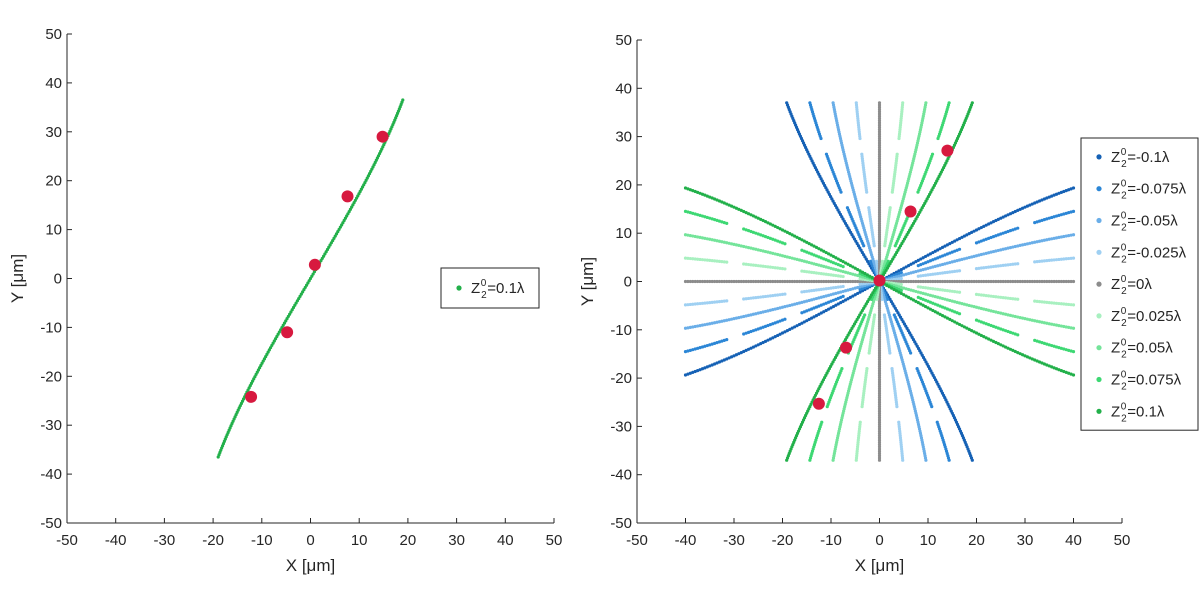 This screenshot has width=1200, height=590. What do you see at coordinates (623, 40) in the screenshot?
I see `y-tick-label: 50` at bounding box center [623, 40].